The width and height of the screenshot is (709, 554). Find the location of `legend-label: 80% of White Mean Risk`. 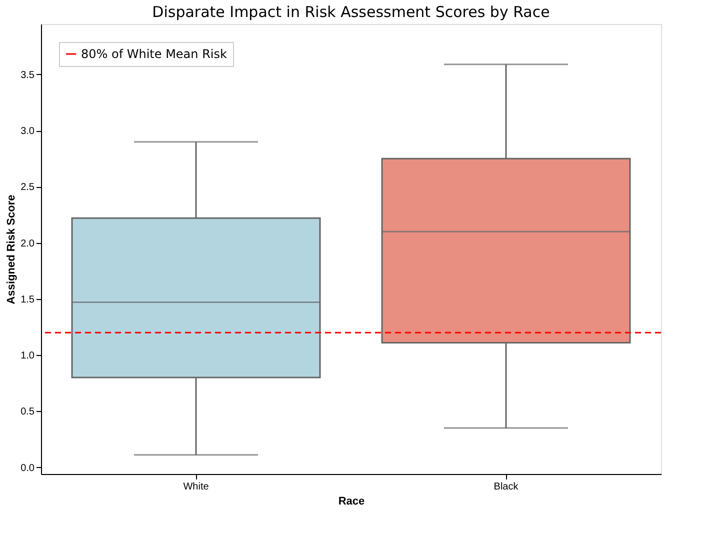

legend-label: 80% of White Mean Risk is located at coordinates (154, 54).